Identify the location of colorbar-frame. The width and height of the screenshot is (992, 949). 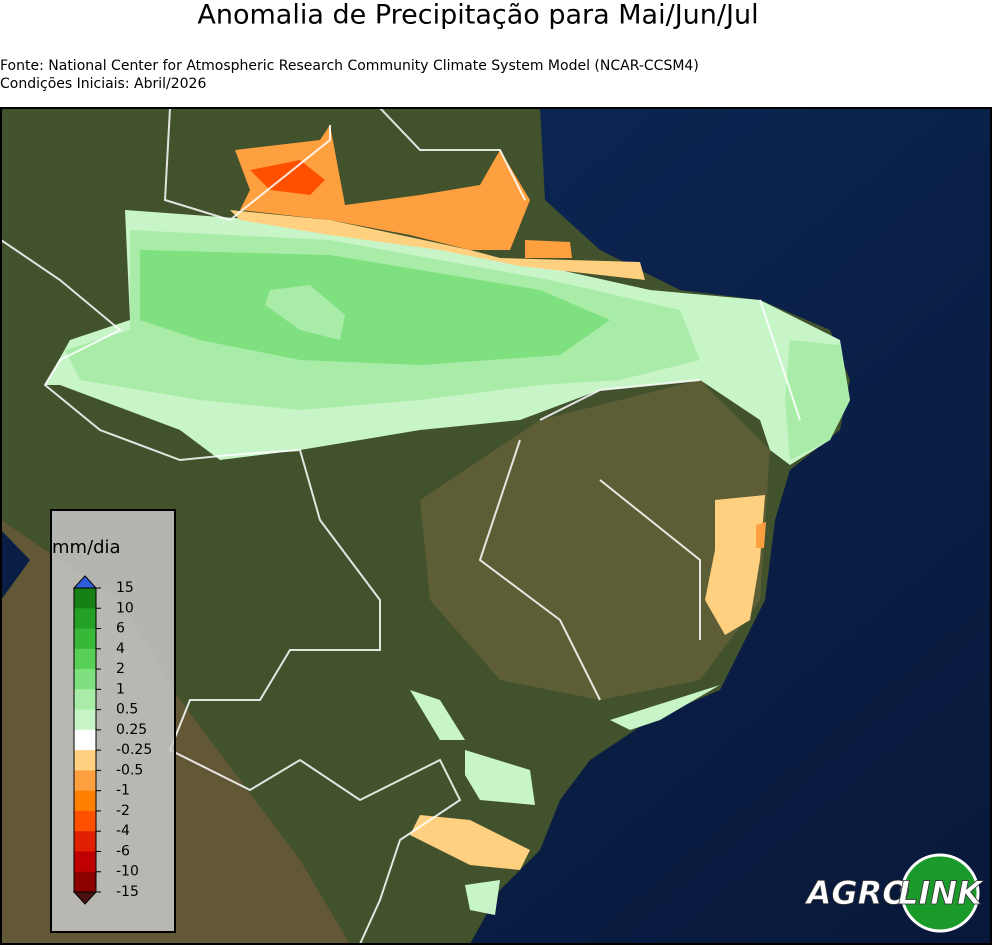
(85, 740).